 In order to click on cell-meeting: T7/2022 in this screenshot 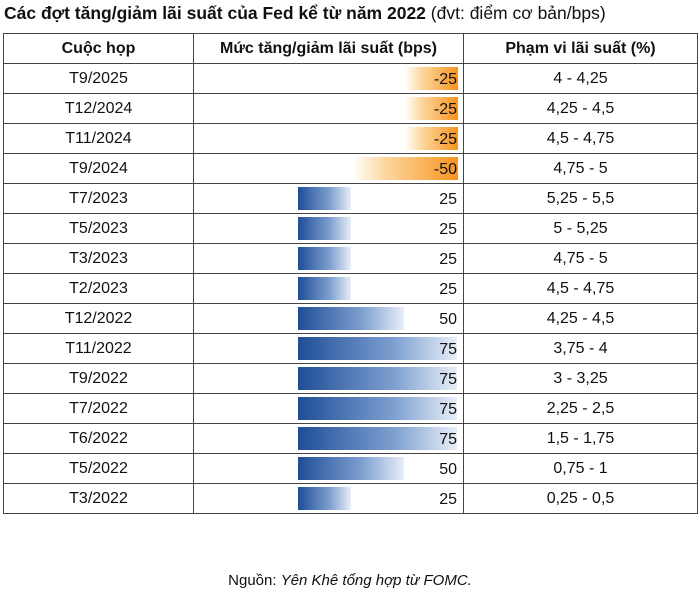, I will do `click(98, 408)`.